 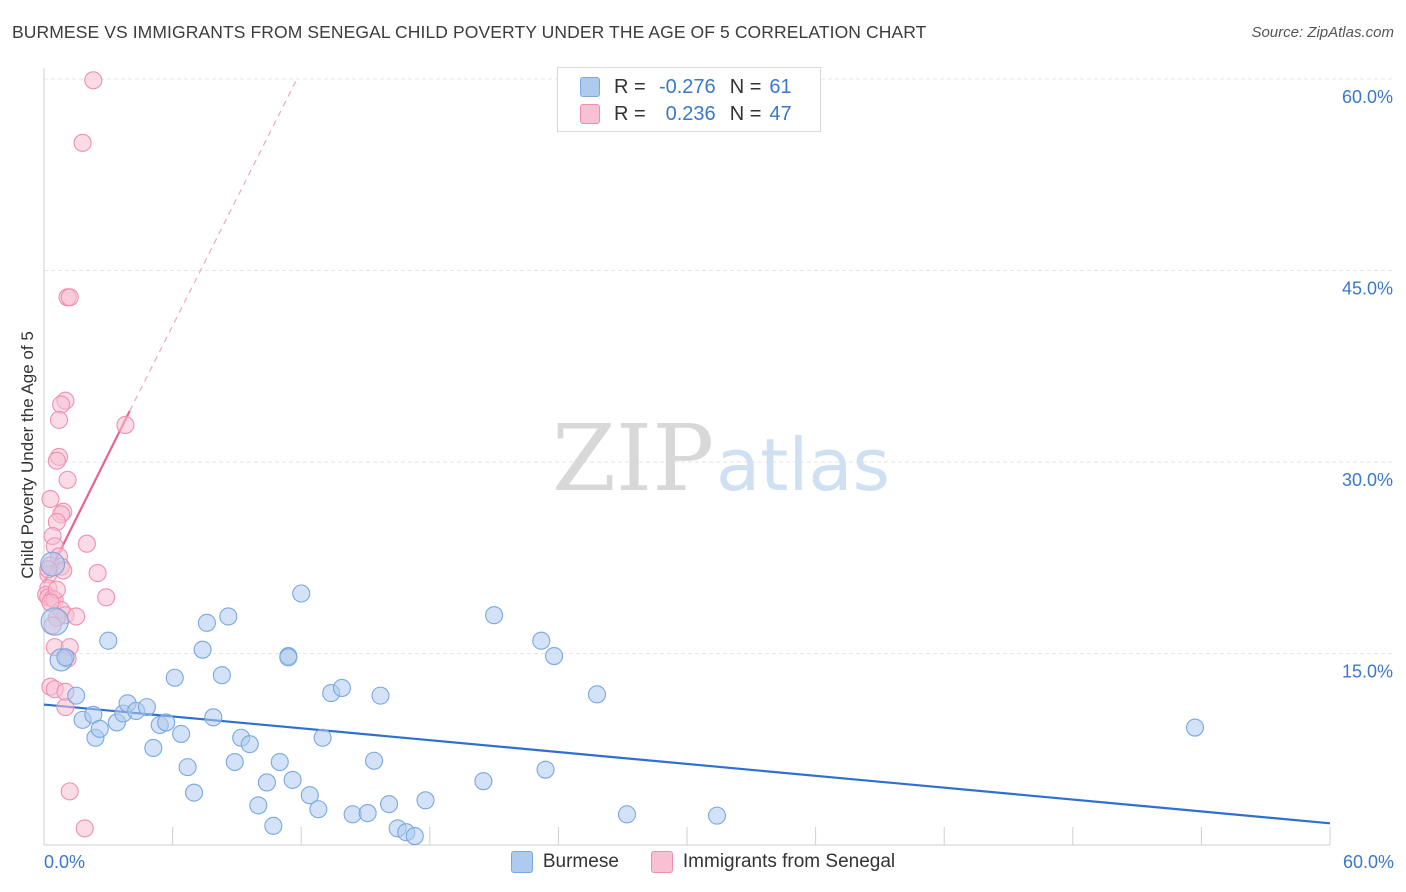 I want to click on legend-n-value: 47, so click(x=780, y=113).